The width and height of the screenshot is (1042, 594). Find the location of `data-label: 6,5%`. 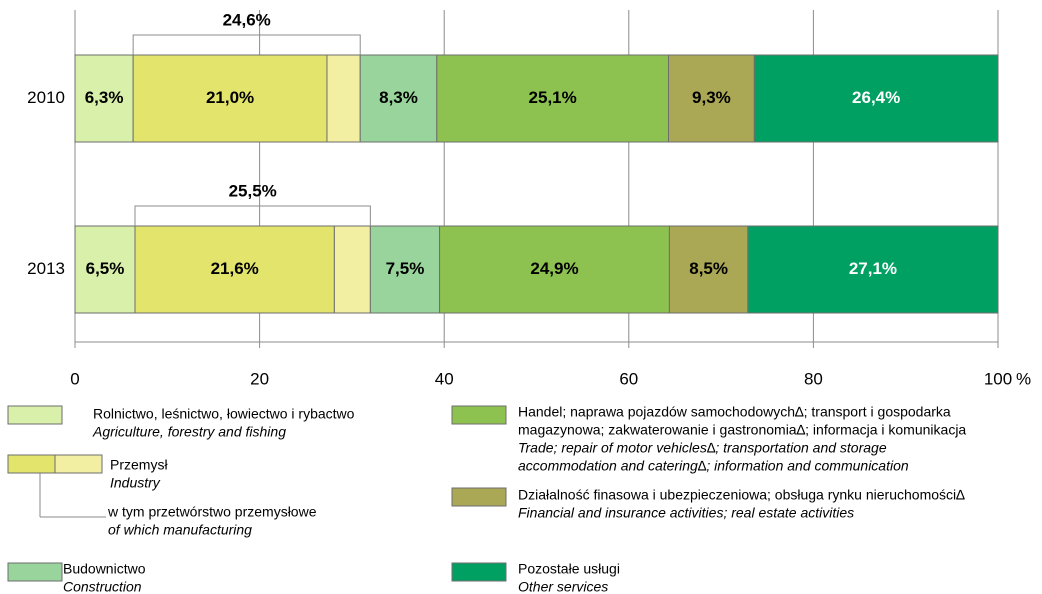

data-label: 6,5% is located at coordinates (105, 268).